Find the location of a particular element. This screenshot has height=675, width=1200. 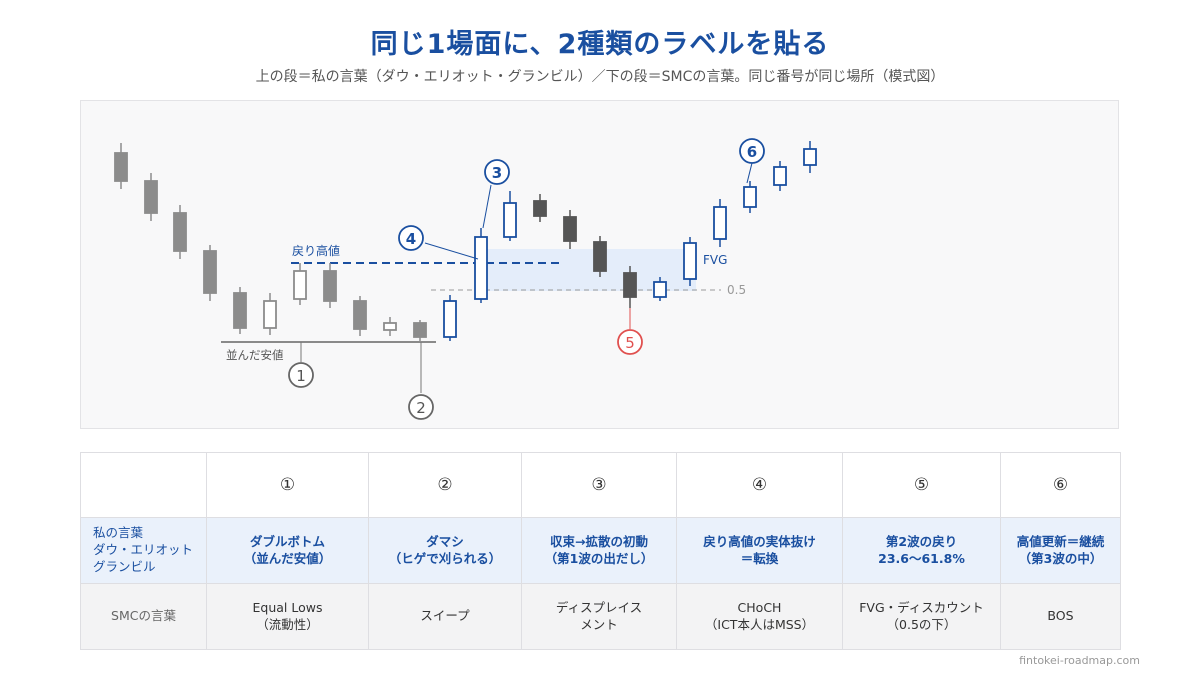

svg-text: 2 is located at coordinates (421, 408).